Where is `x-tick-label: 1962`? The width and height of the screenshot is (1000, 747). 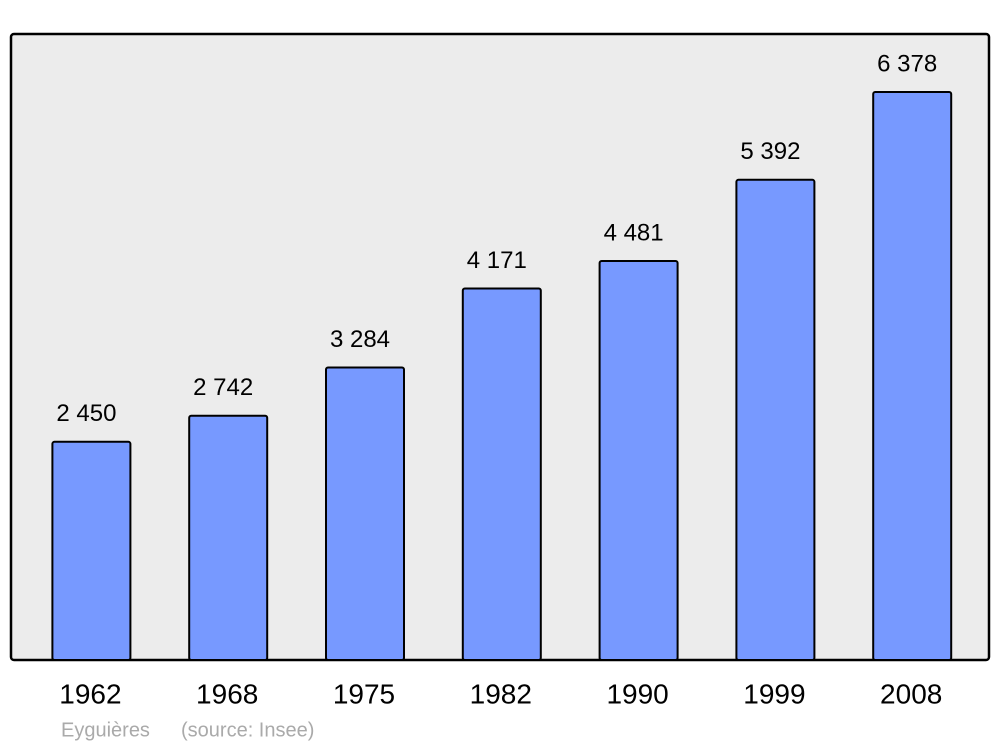
x-tick-label: 1962 is located at coordinates (90, 693).